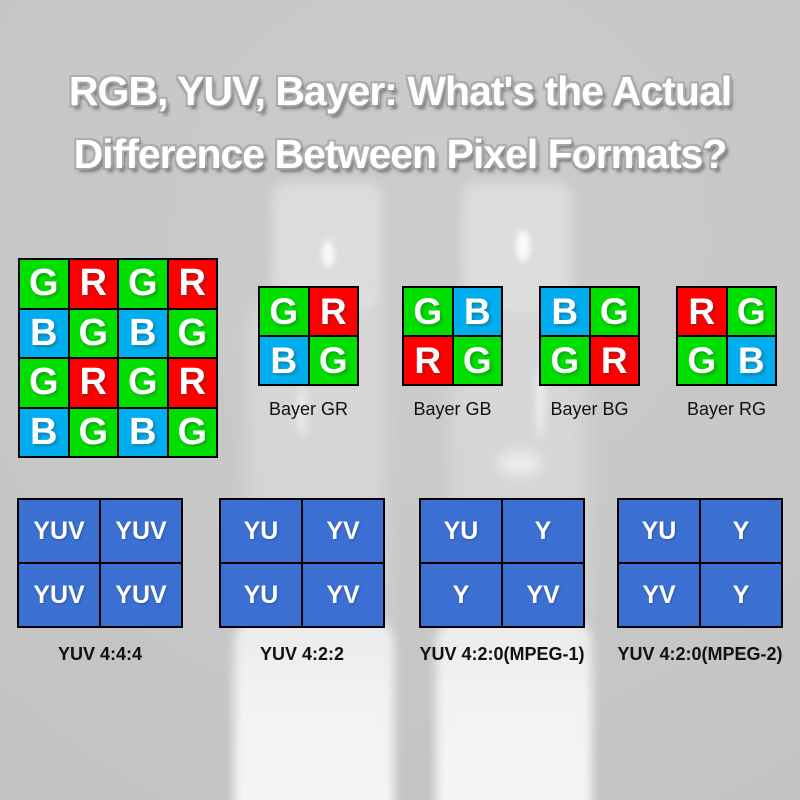 The height and width of the screenshot is (800, 800). I want to click on yuv-444-group: YUV YUV YUV YUV YUV 4:4:4, so click(100, 581).